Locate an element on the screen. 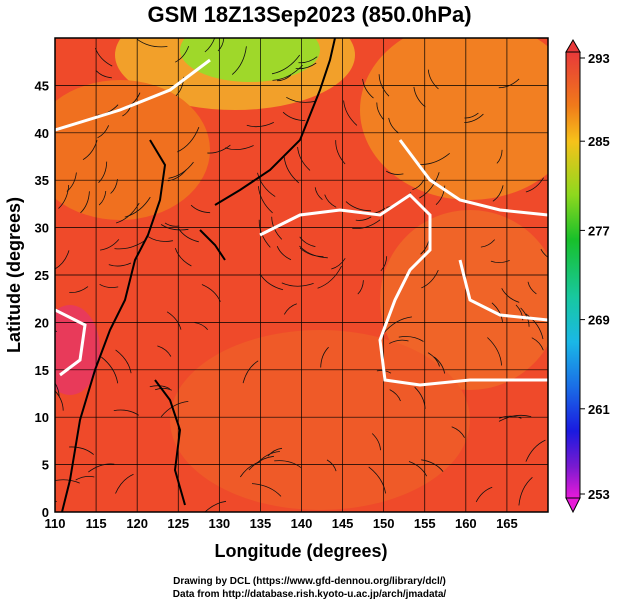  x-tick-label: 130 is located at coordinates (219, 523).